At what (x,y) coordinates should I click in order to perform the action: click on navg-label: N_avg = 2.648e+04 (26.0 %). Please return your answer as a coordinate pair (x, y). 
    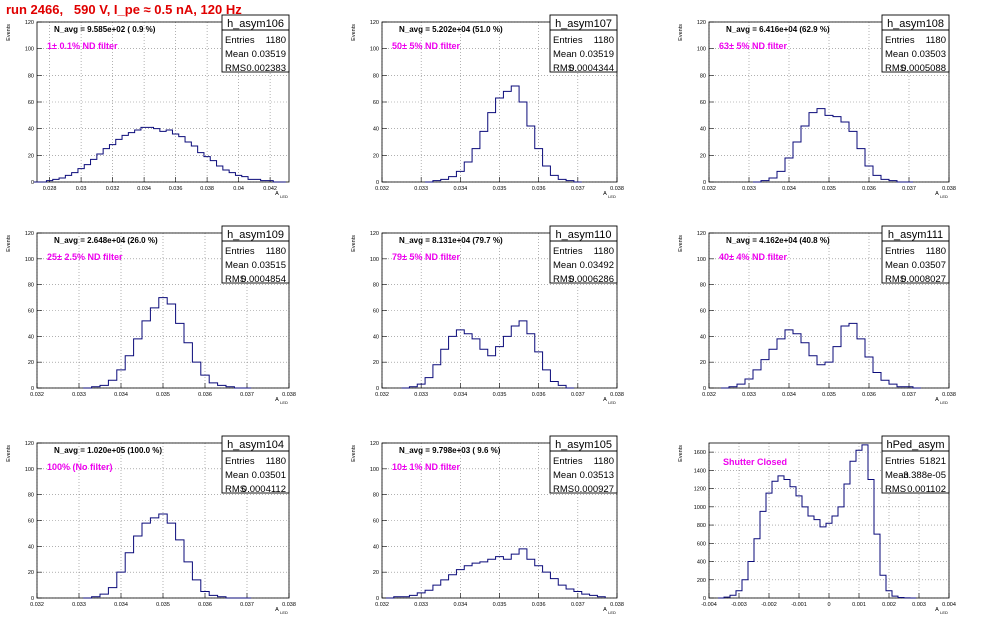
    Looking at the image, I should click on (106, 240).